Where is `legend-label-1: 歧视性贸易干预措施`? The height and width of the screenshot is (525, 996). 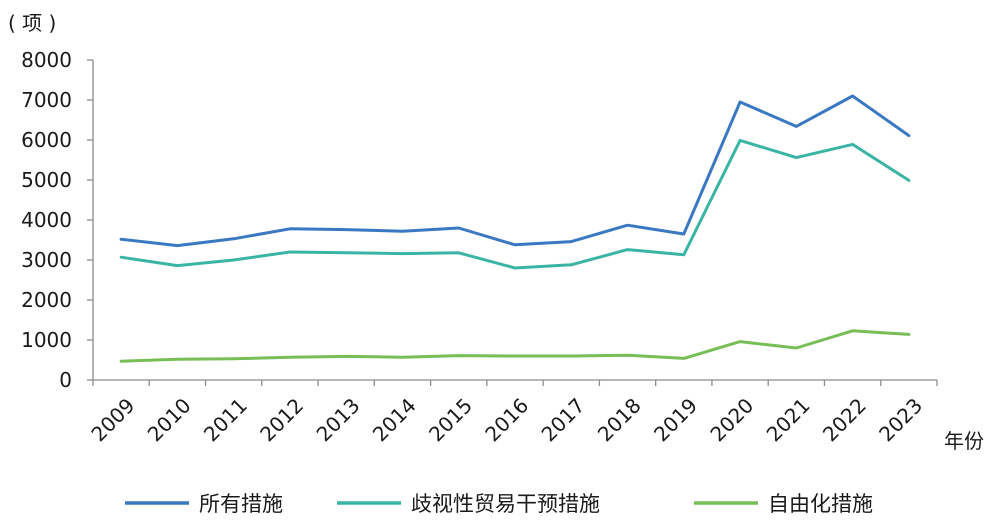 legend-label-1: 歧视性贸易干预措施 is located at coordinates (505, 504).